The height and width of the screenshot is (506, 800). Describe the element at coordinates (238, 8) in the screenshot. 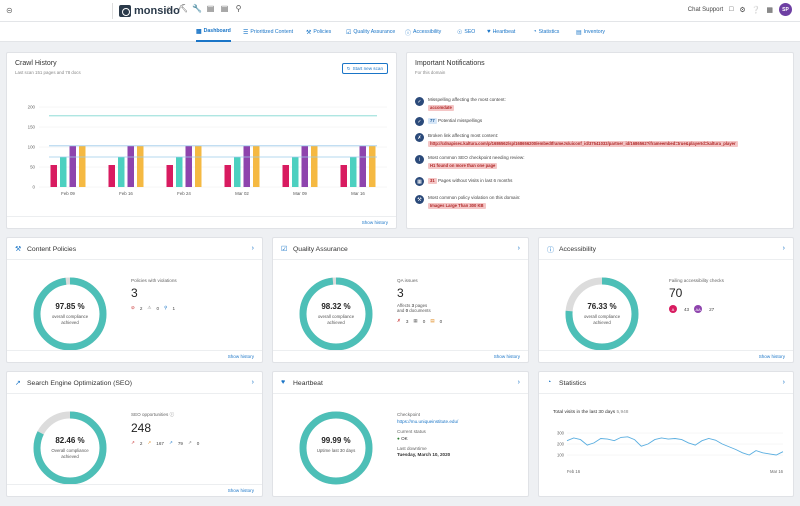

I see `search-icon: ⚲` at that location.